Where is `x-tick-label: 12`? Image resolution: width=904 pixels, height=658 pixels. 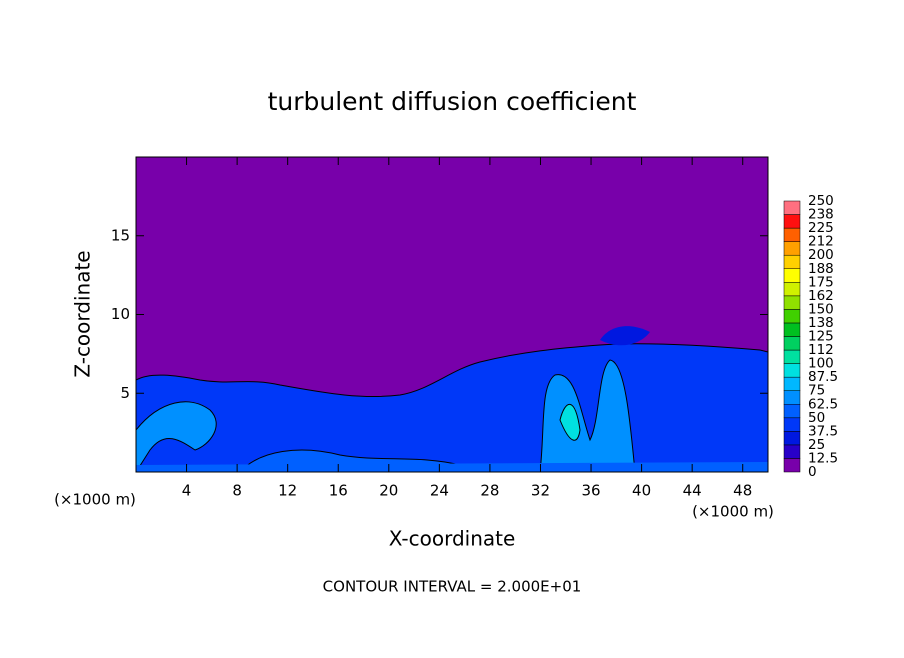
x-tick-label: 12 is located at coordinates (287, 491).